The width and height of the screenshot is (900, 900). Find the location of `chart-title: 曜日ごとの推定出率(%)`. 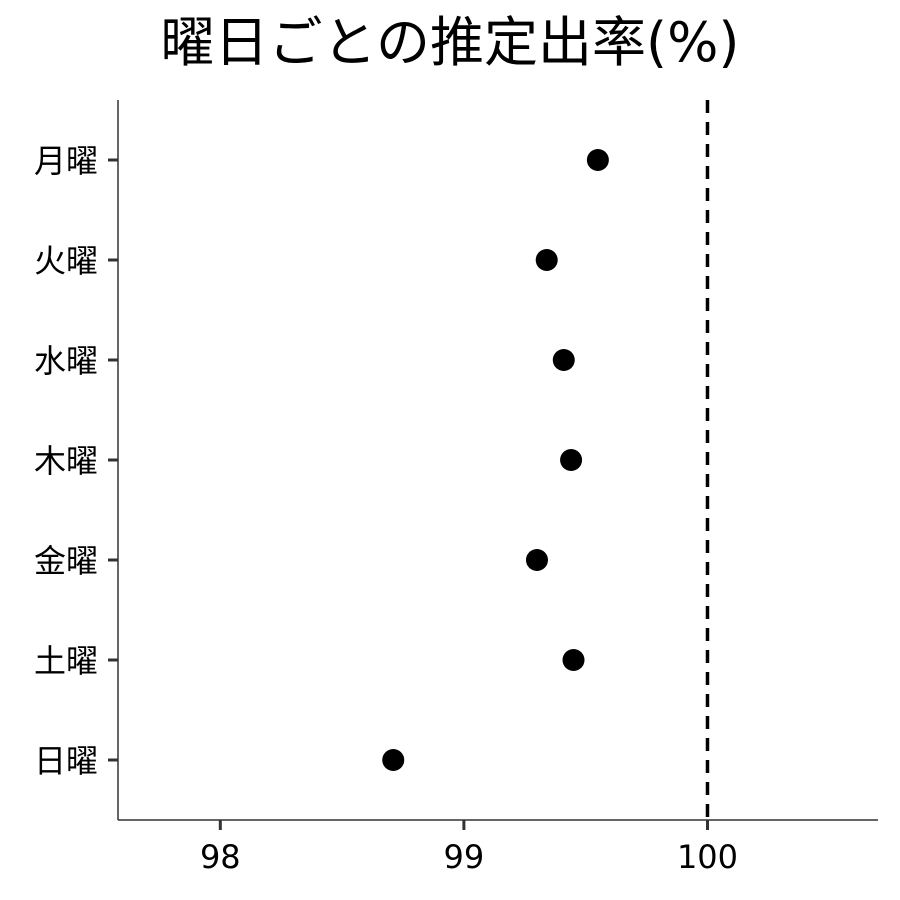

chart-title: 曜日ごとの推定出率(%) is located at coordinates (450, 42).